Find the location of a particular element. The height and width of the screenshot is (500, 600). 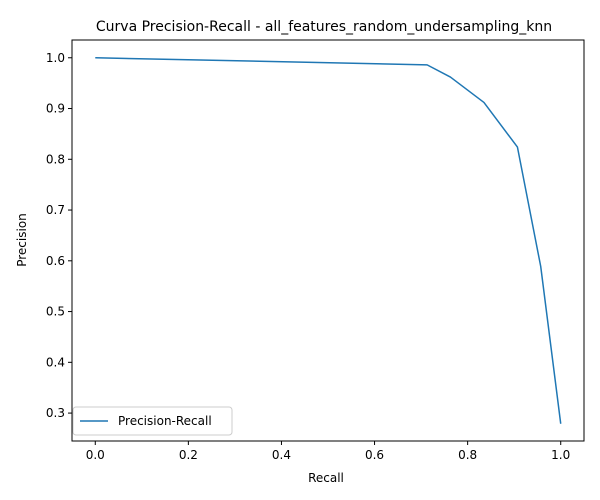

y-axis-label: Precision is located at coordinates (22, 240).